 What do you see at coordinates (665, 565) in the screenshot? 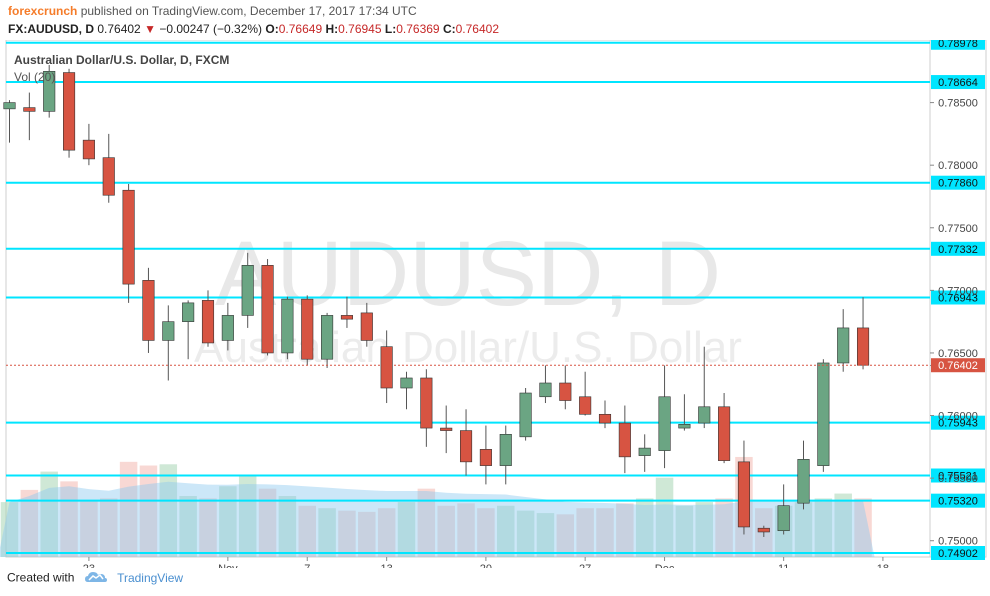
I see `date-tick-label: Dec` at bounding box center [665, 565].